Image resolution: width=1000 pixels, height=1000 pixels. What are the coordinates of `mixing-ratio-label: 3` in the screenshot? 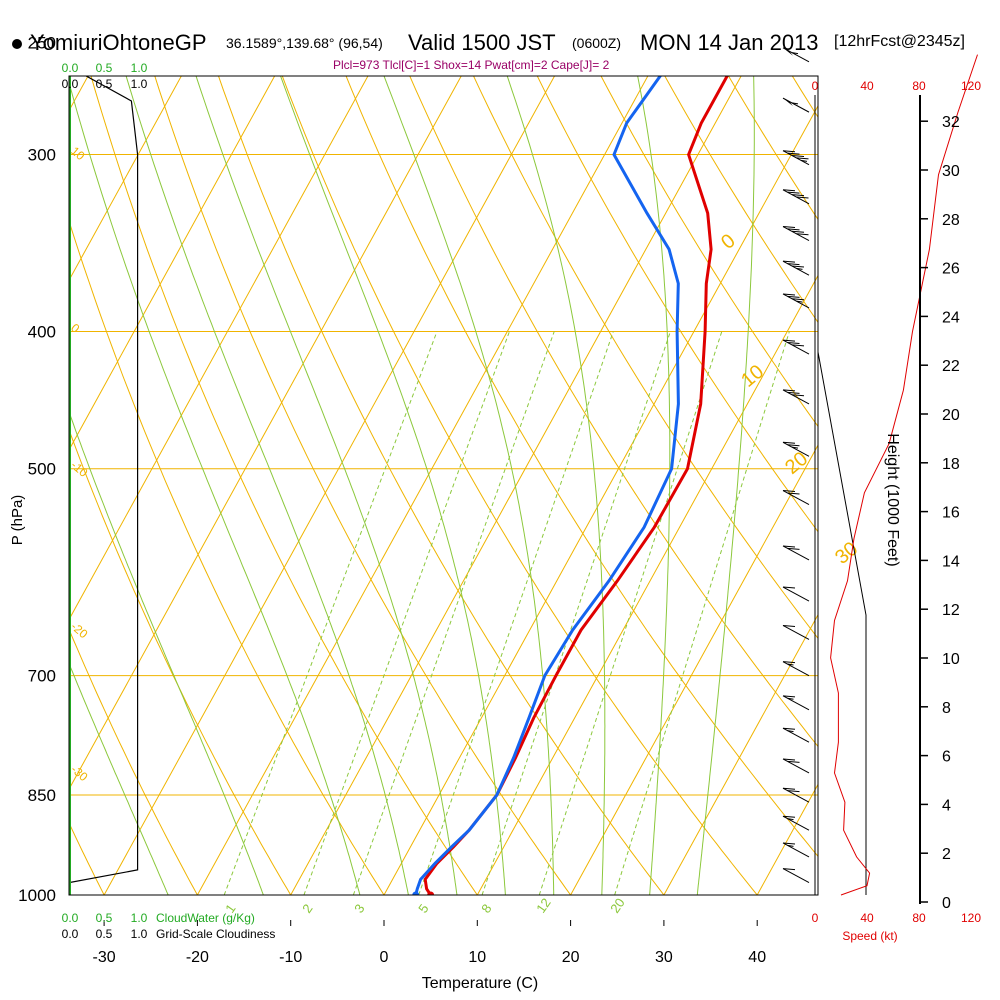 It's located at (359, 908).